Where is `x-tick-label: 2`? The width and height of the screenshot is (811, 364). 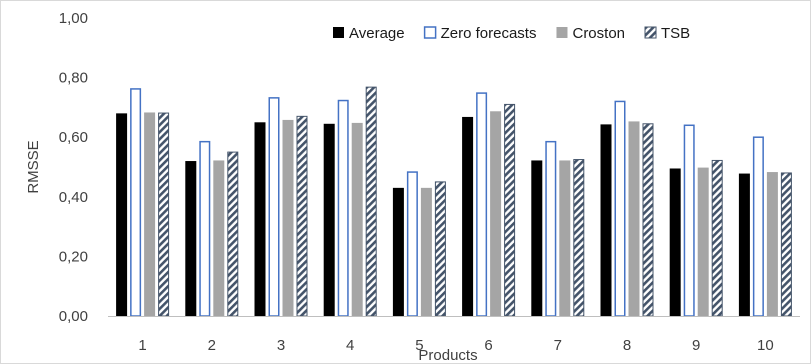 x-tick-label: 2 is located at coordinates (212, 345).